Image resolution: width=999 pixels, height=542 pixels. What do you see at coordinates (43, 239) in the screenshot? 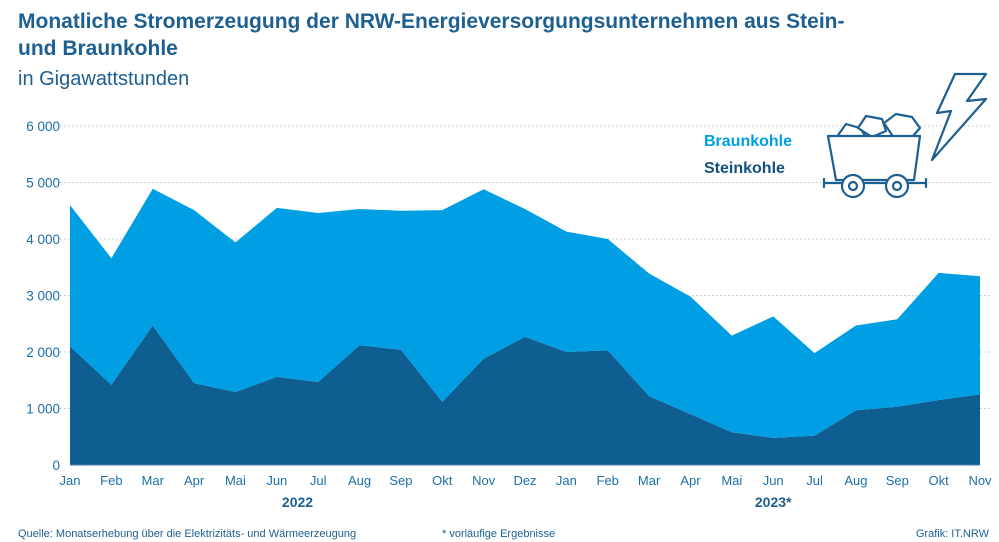
I see `y-tick-label: 4 000` at bounding box center [43, 239].